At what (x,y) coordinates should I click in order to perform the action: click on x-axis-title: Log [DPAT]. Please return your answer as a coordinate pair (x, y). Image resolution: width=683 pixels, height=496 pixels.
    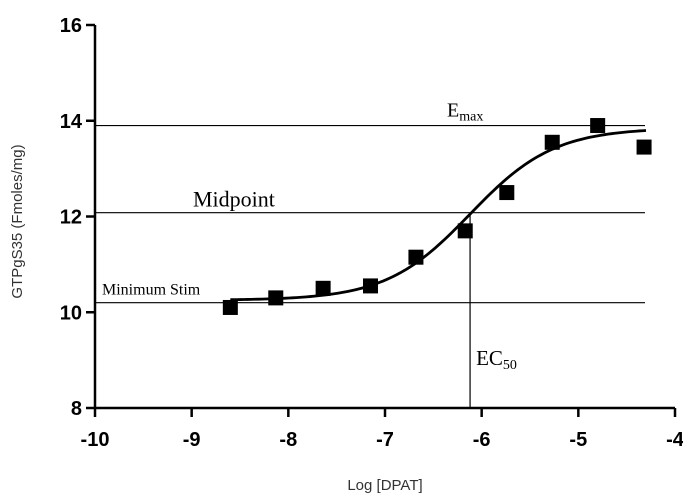
    Looking at the image, I should click on (384, 485).